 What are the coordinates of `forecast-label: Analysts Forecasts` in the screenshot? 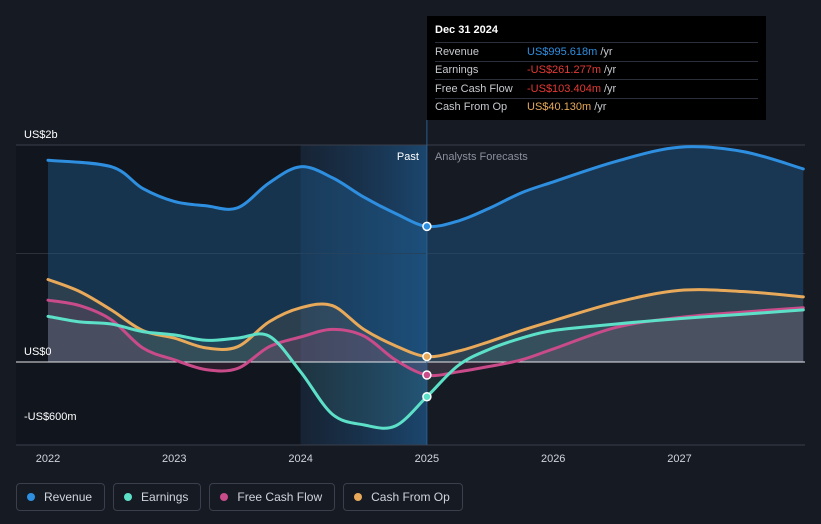 It's located at (481, 157).